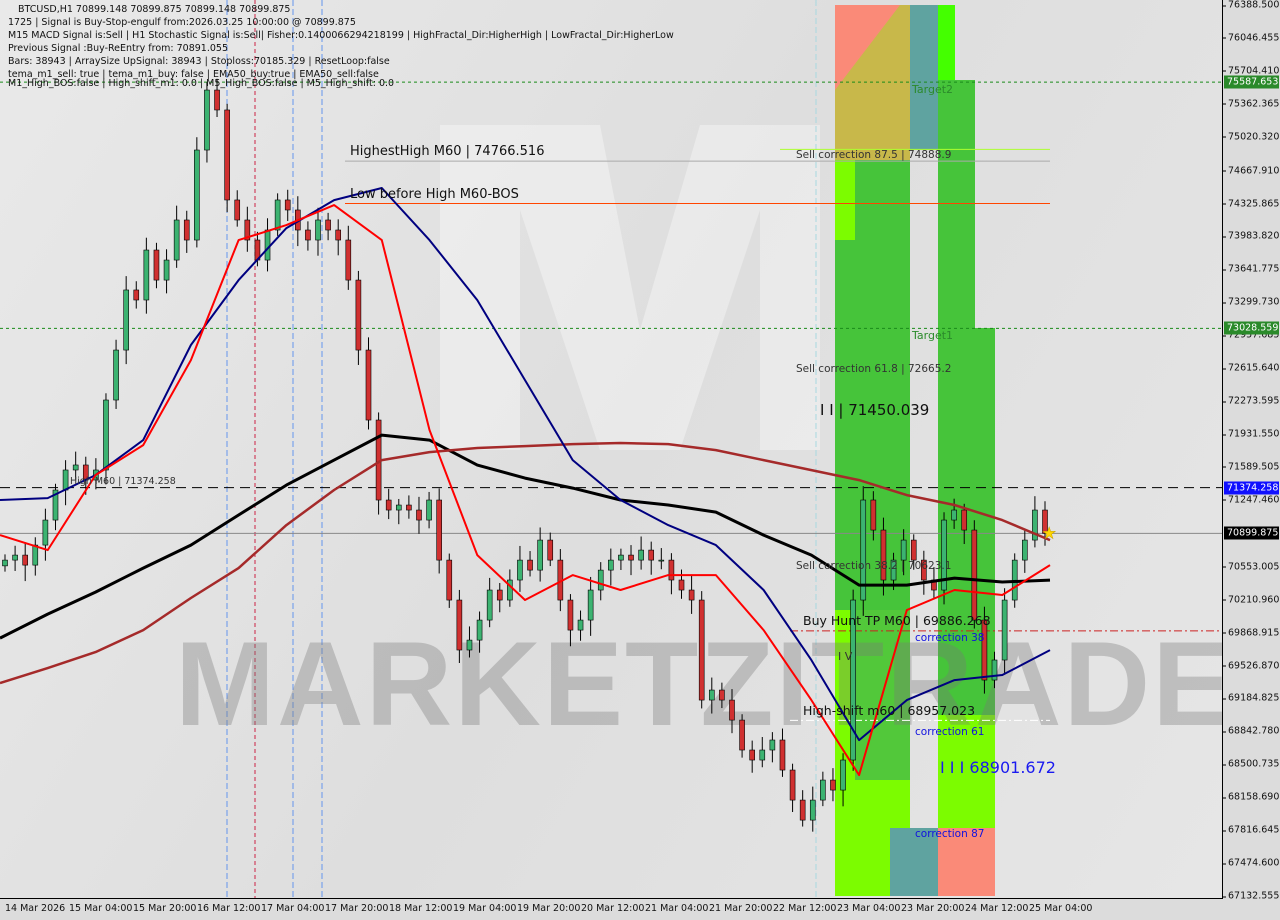 The image size is (1280, 920). I want to click on time-tick-label: 16 Mar 12:00, so click(229, 908).